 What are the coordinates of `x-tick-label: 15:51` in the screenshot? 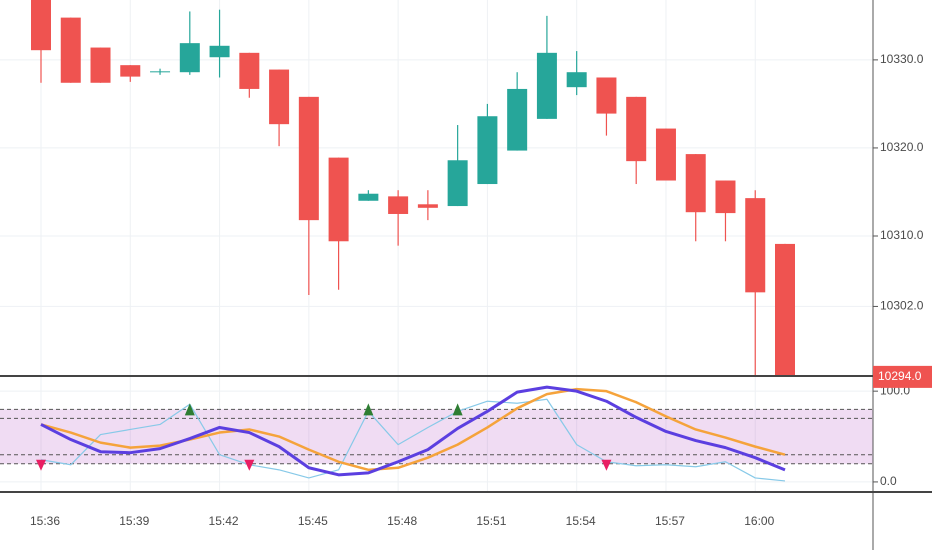 It's located at (491, 521).